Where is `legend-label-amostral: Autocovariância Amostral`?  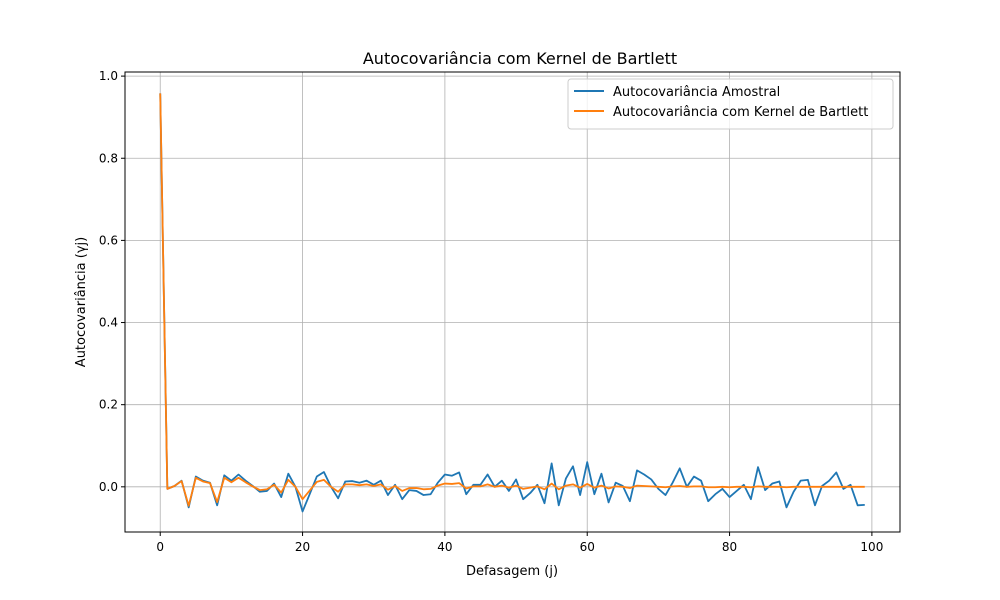 legend-label-amostral: Autocovariância Amostral is located at coordinates (696, 92).